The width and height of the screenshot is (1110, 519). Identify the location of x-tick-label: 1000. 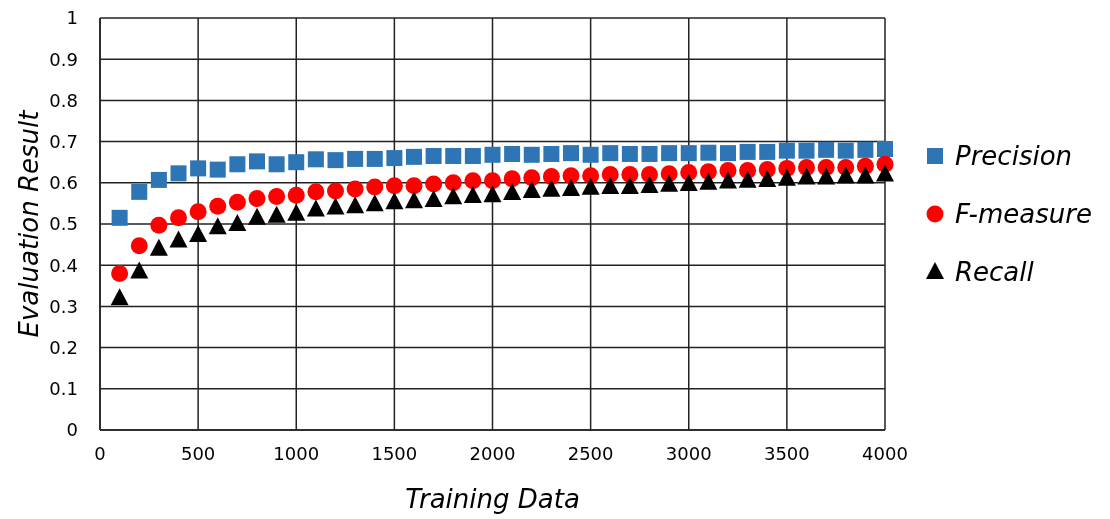
(296, 453).